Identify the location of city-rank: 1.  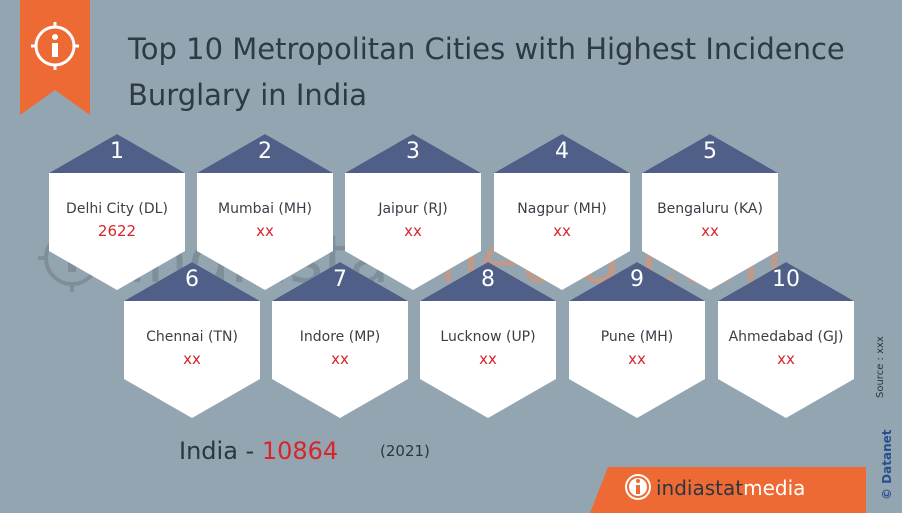
(117, 151).